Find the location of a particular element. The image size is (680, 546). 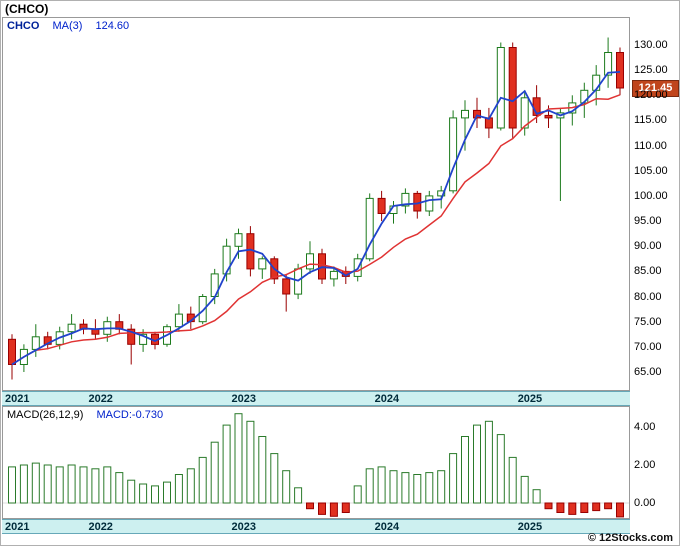

last-price-badge: 121.45 is located at coordinates (655, 88).